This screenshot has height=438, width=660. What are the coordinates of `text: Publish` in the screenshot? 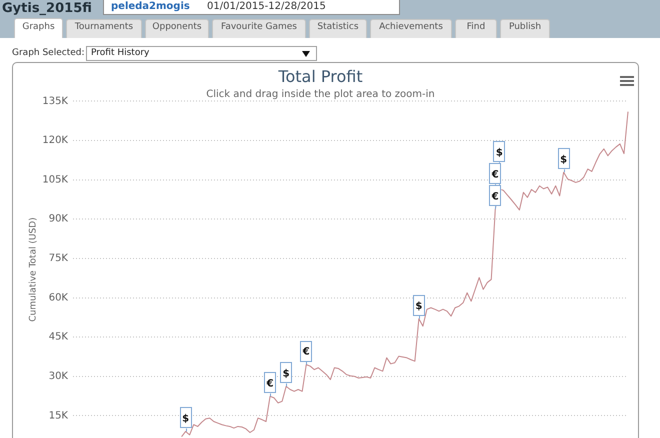 It's located at (525, 27).